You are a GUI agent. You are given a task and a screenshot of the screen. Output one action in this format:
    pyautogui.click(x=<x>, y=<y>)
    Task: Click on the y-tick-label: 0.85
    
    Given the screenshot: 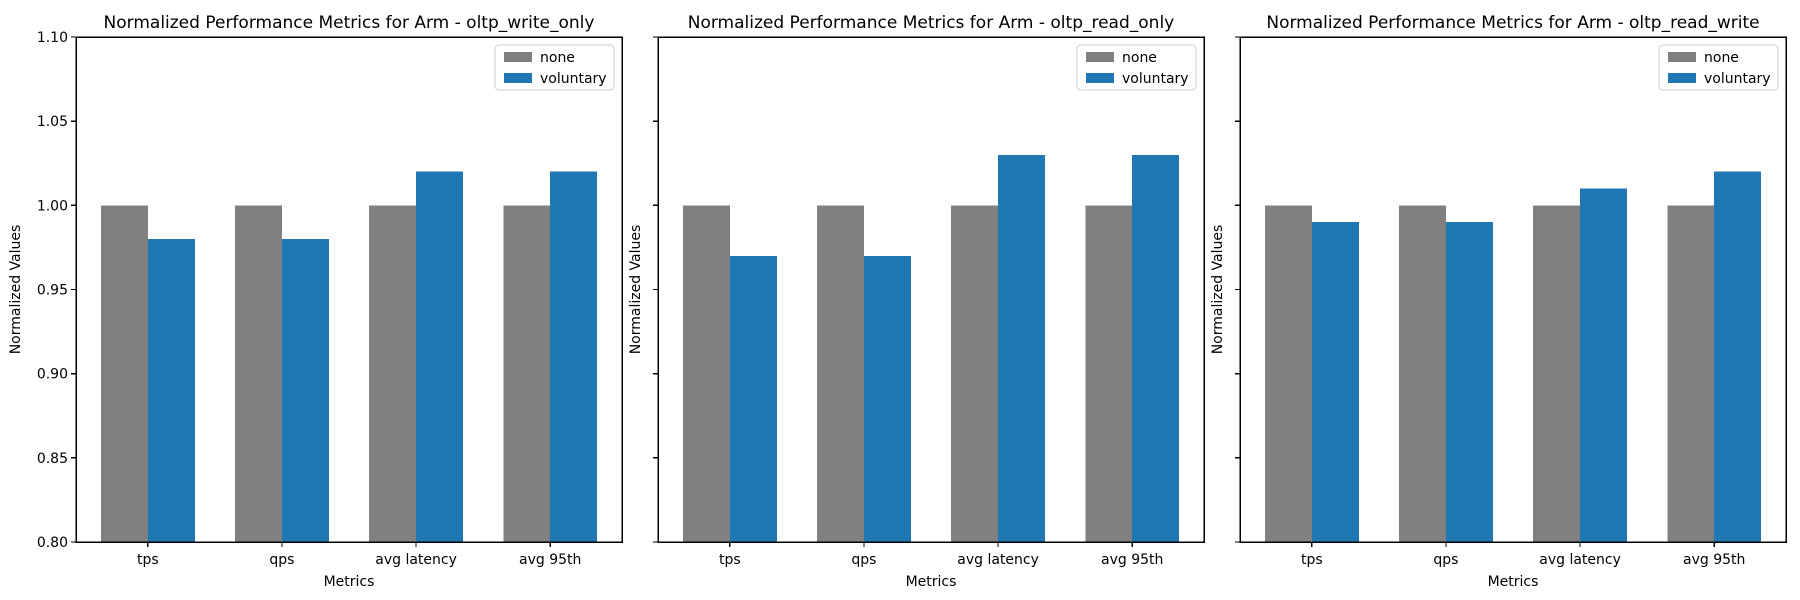 What is the action you would take?
    pyautogui.click(x=52, y=459)
    